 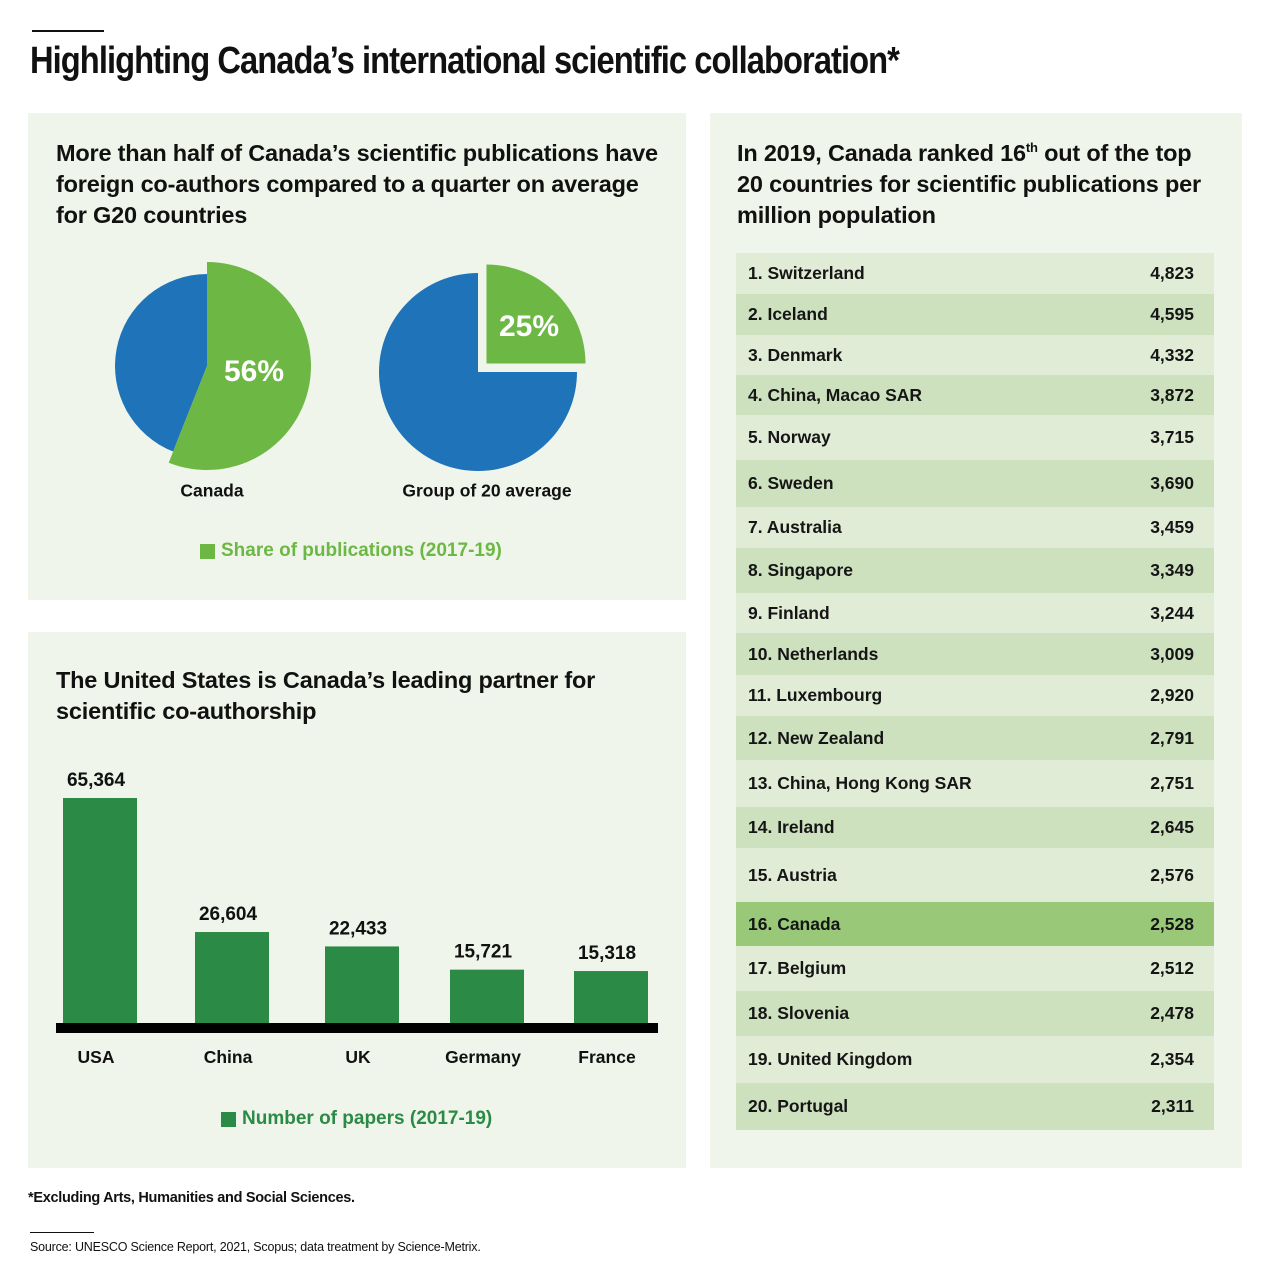 I want to click on pie-canada-rest-slice, so click(x=161, y=363).